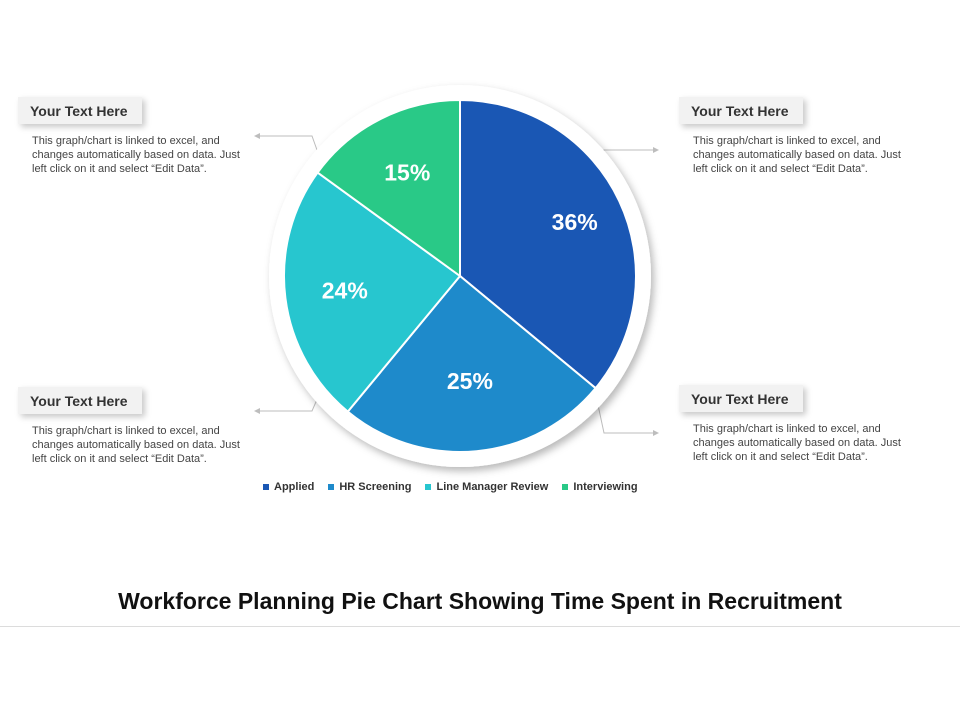 The width and height of the screenshot is (960, 720). What do you see at coordinates (470, 381) in the screenshot?
I see `slice-value-label: 25%` at bounding box center [470, 381].